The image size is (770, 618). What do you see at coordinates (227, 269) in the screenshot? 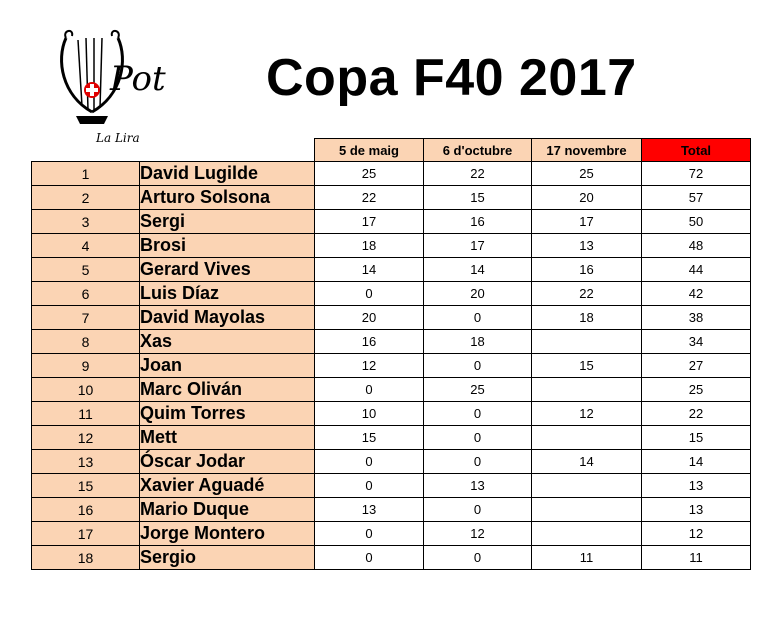
I see `player-name-cell: Gerard Vives` at bounding box center [227, 269].